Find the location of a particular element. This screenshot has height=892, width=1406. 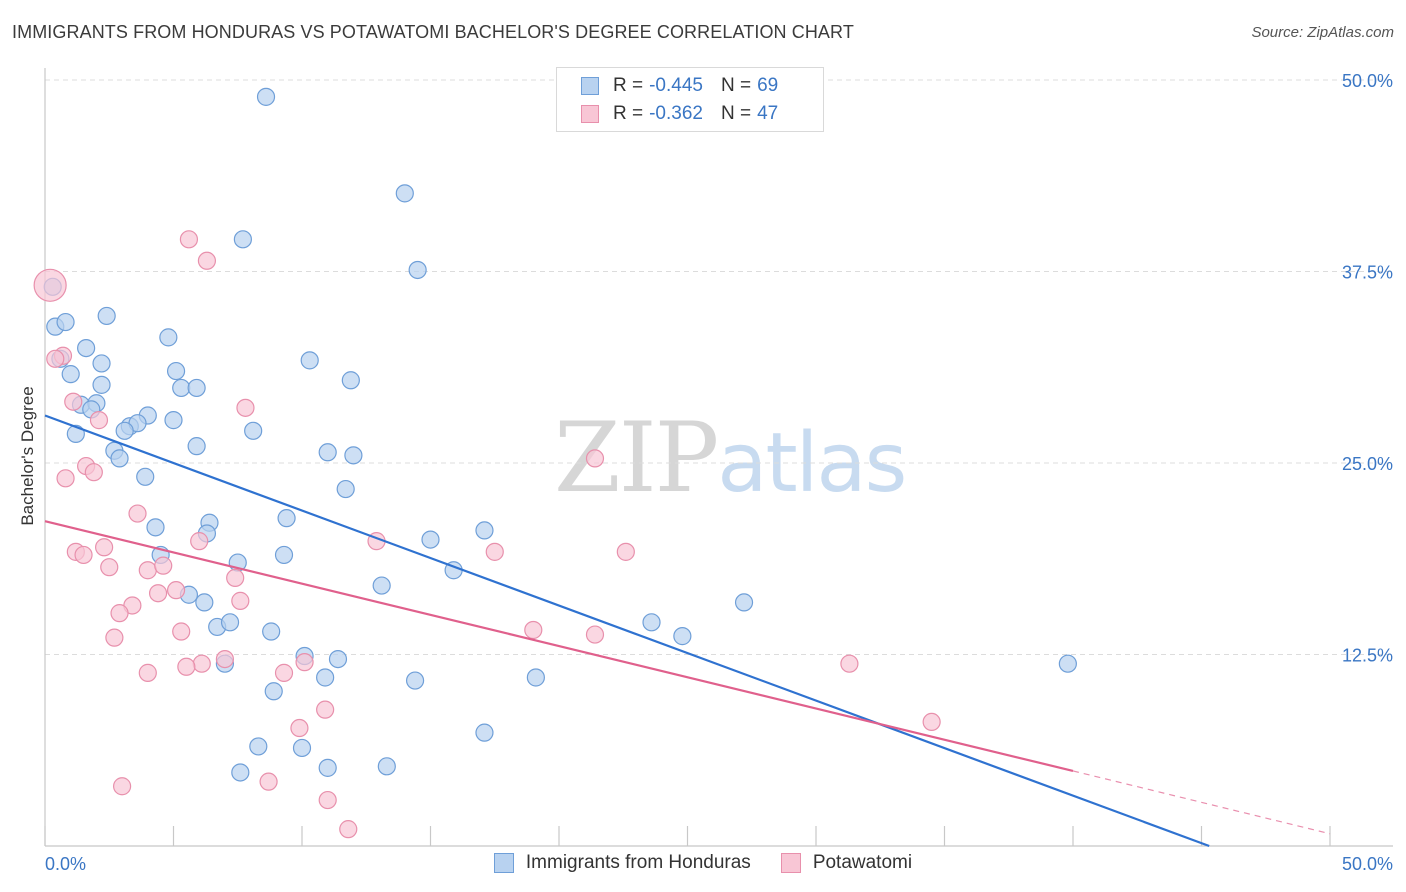

legend-swatch-honduras is located at coordinates (503, 863).